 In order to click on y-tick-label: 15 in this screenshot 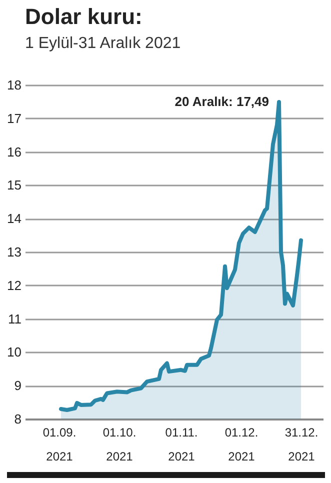, I will do `click(14, 185)`.